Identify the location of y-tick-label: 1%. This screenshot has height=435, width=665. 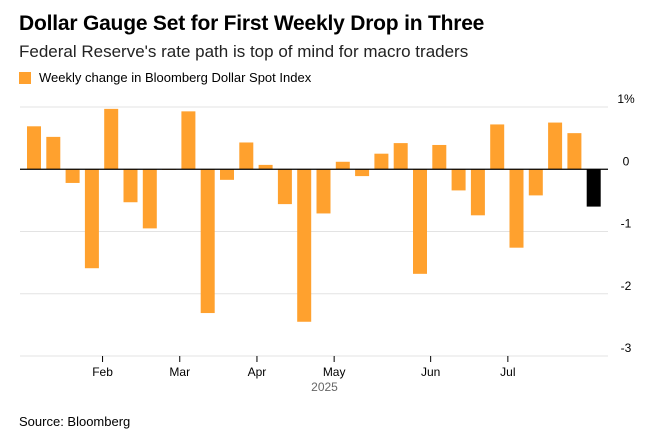
(626, 99).